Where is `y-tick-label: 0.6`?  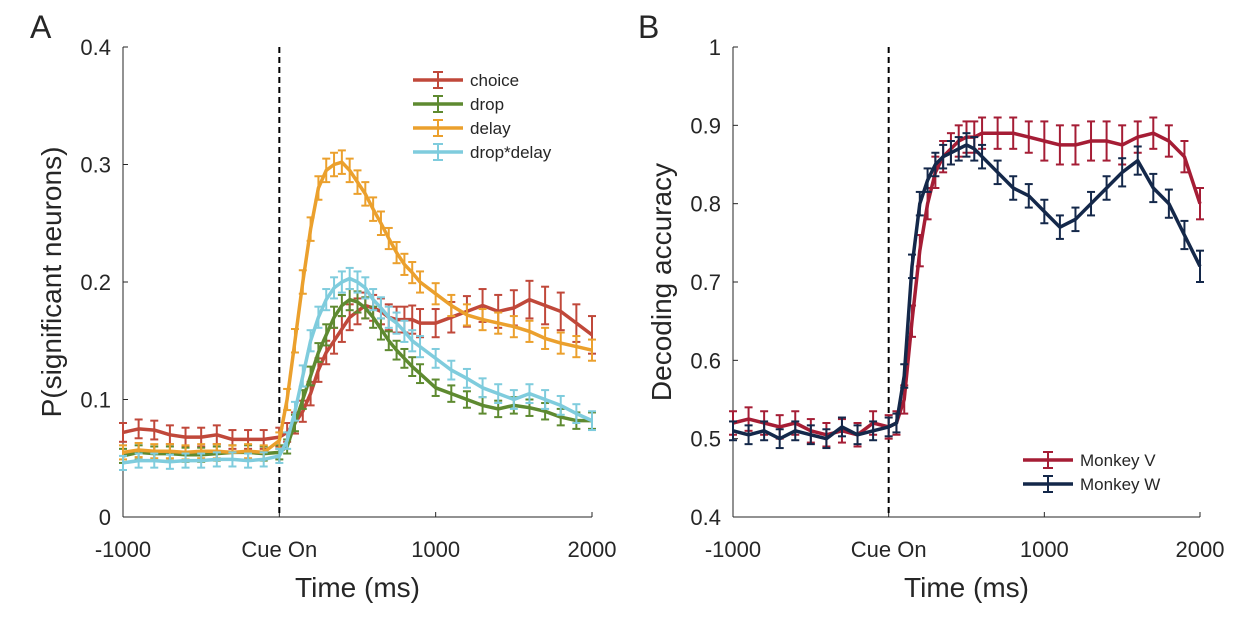
y-tick-label: 0.6 is located at coordinates (705, 360).